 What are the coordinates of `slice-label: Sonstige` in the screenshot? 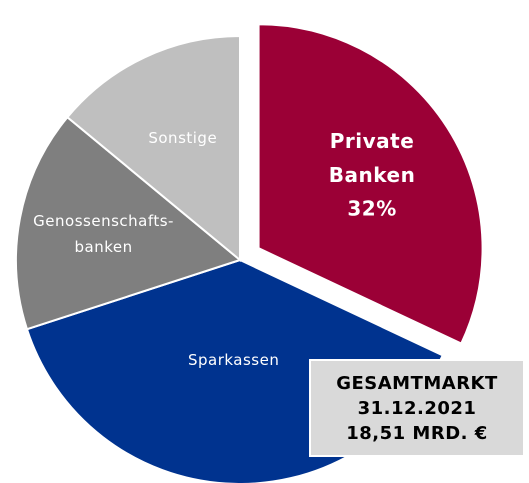 It's located at (182, 138).